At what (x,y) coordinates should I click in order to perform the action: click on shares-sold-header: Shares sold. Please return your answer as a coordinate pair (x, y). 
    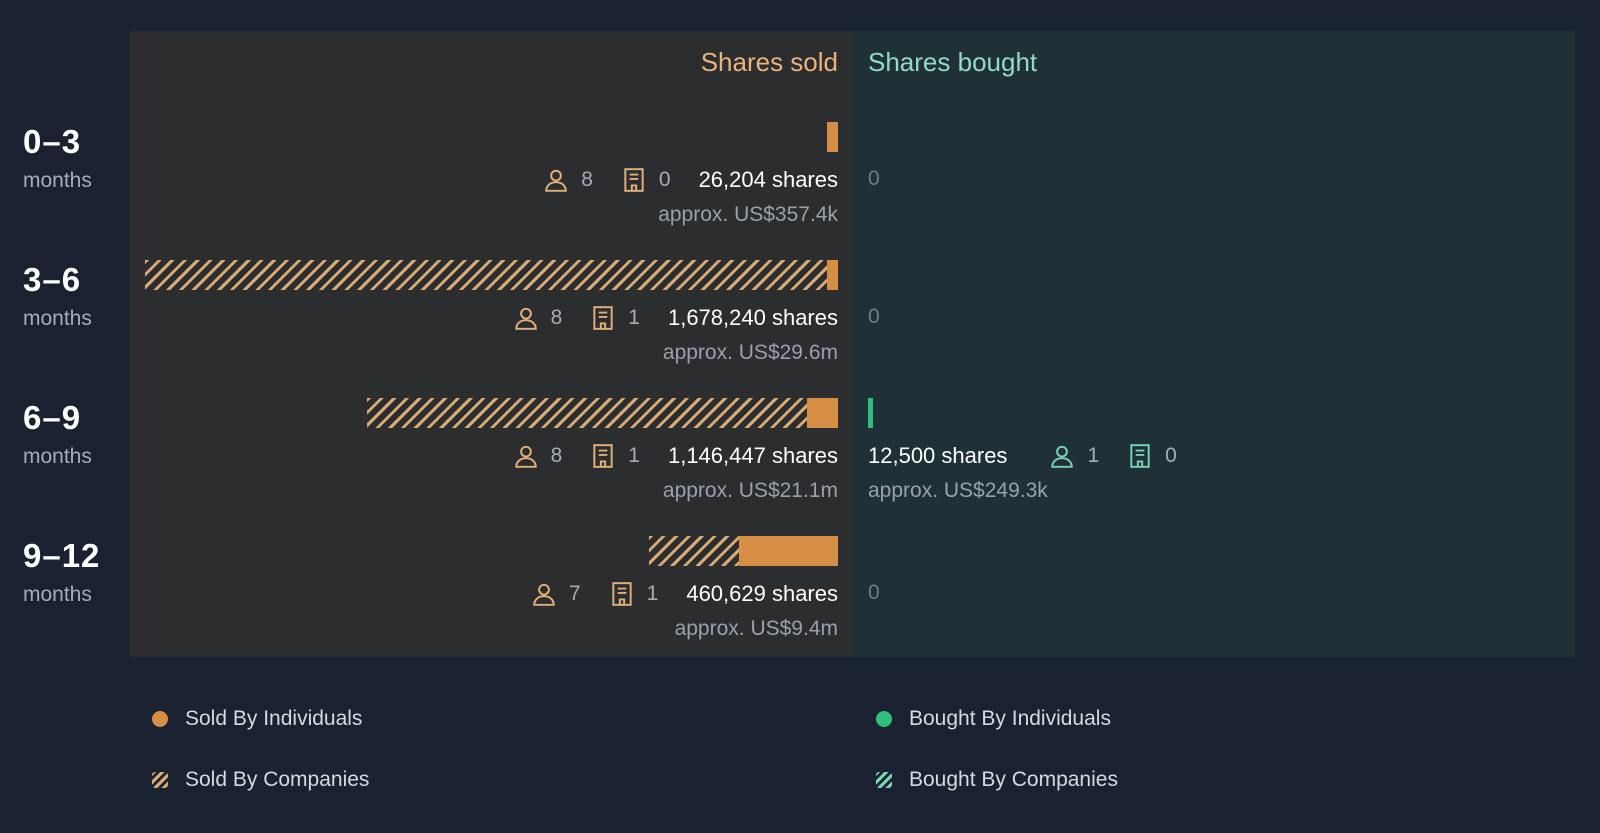
    Looking at the image, I should click on (769, 62).